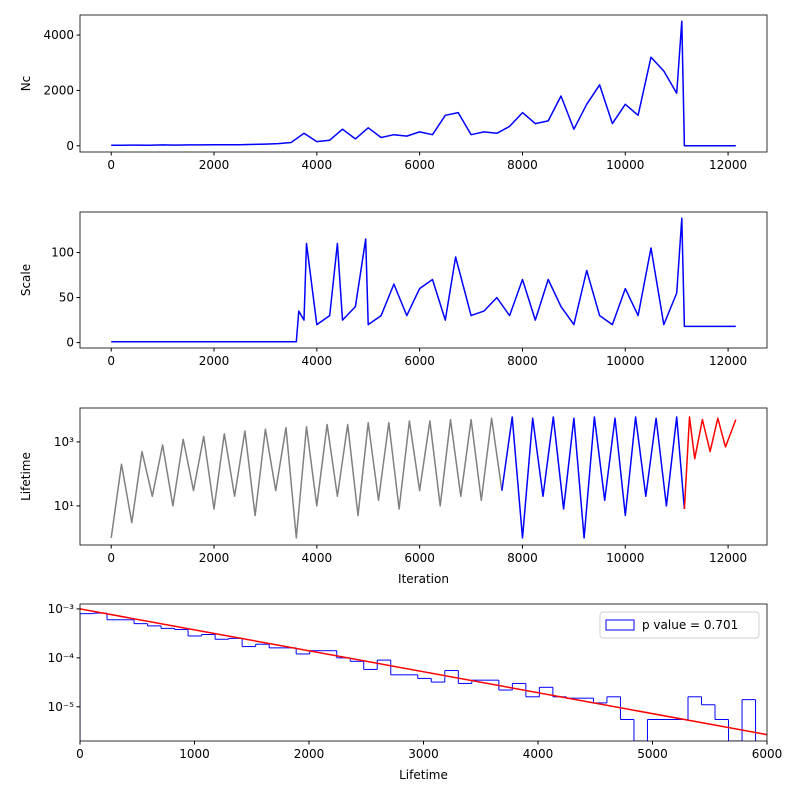  I want to click on y-tick-label: 10³, so click(64, 442).